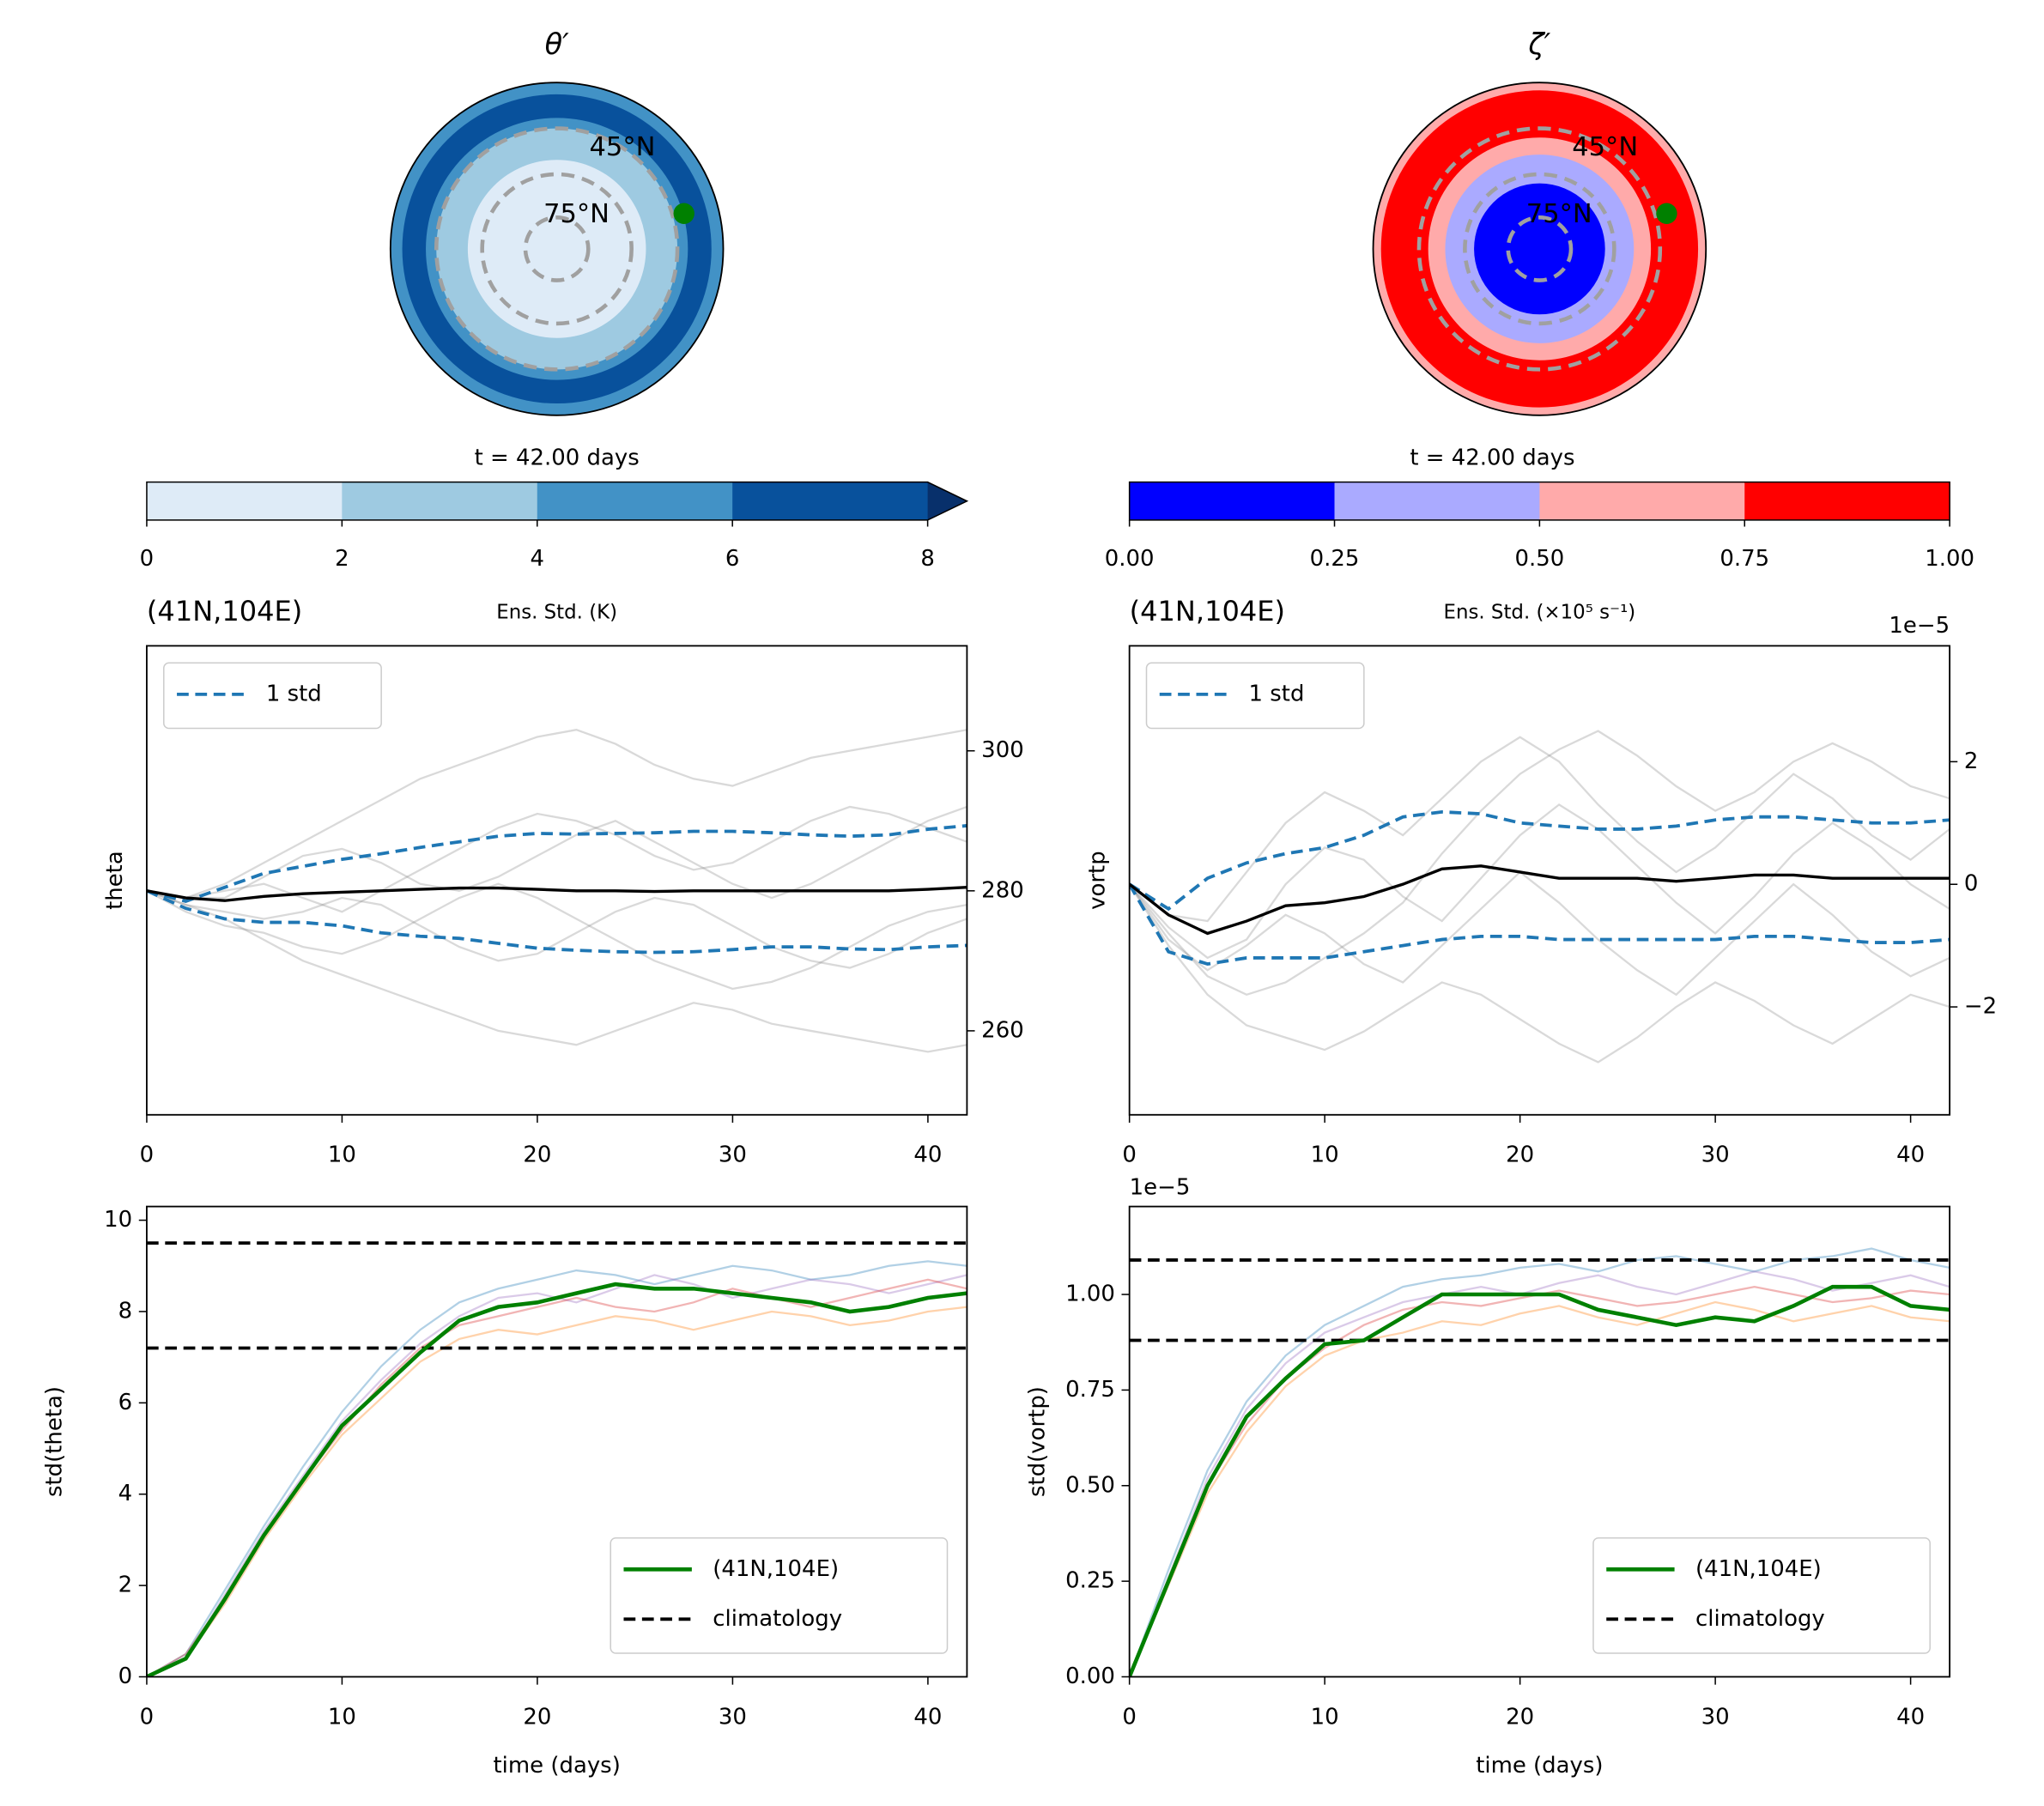 This screenshot has width=2044, height=1806. Describe the element at coordinates (557, 44) in the screenshot. I see `panel-title: θ′` at that location.